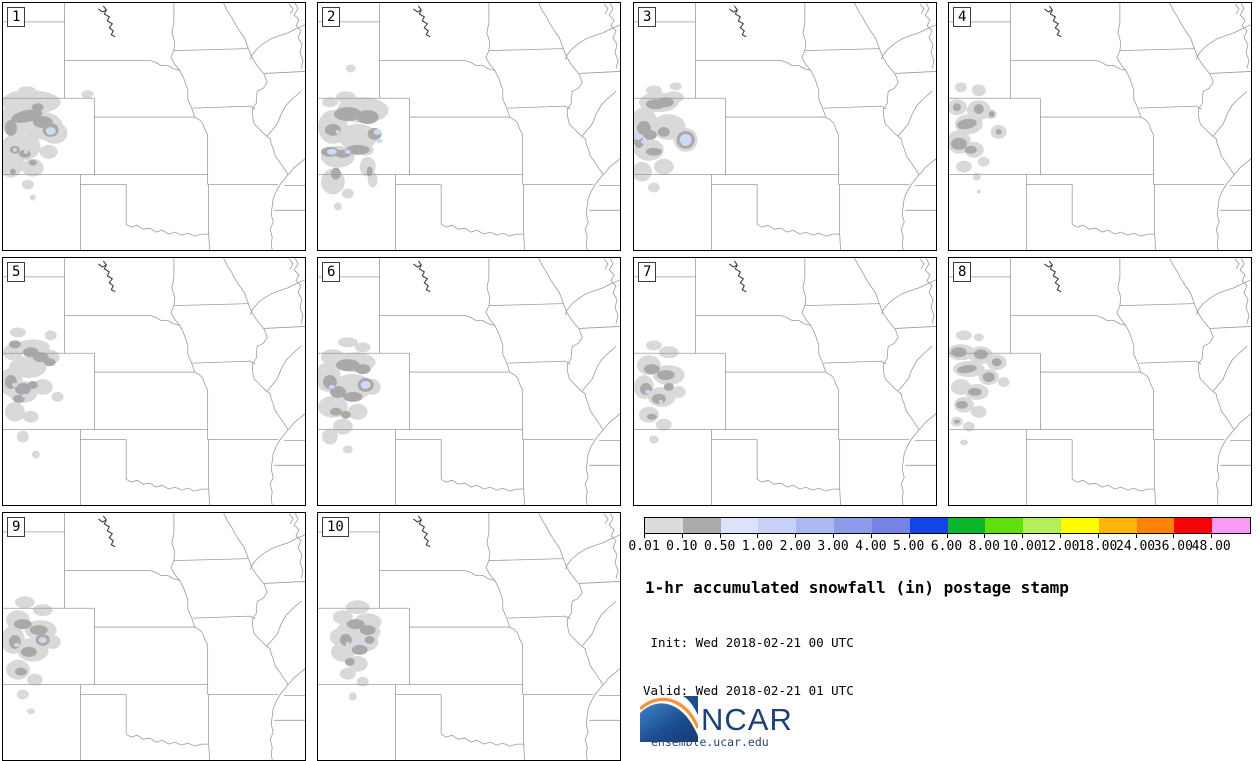 The height and width of the screenshot is (761, 1260). What do you see at coordinates (16, 17) in the screenshot?
I see `panel-number-label: 1` at bounding box center [16, 17].